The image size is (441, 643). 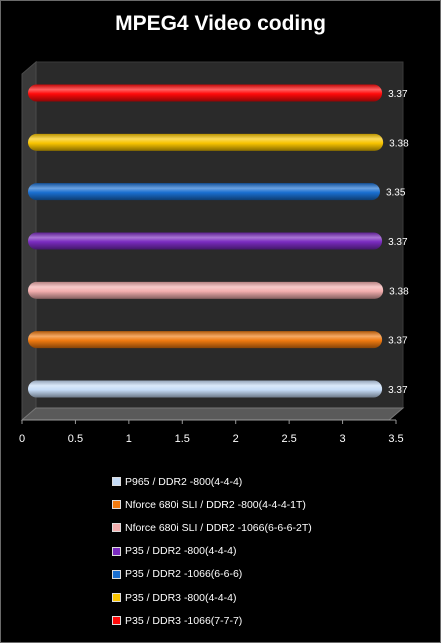 What do you see at coordinates (399, 143) in the screenshot?
I see `bar-value-label-6: 3.38` at bounding box center [399, 143].